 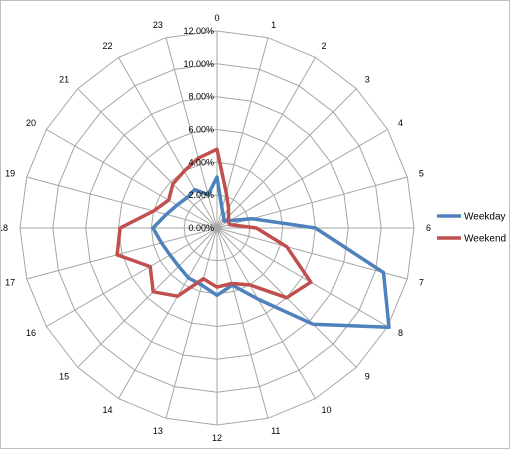 What do you see at coordinates (107, 46) in the screenshot?
I see `hour-label: 22` at bounding box center [107, 46].